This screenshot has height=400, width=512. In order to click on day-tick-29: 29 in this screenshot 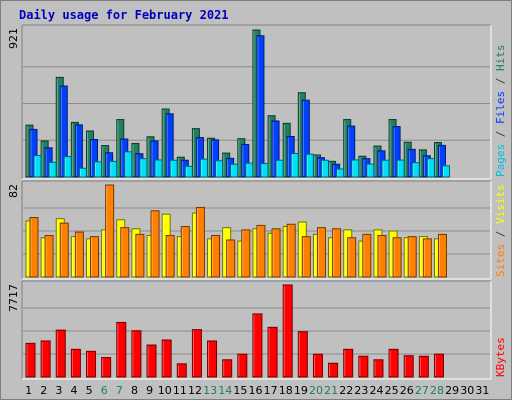, I will do `click(452, 390)`.